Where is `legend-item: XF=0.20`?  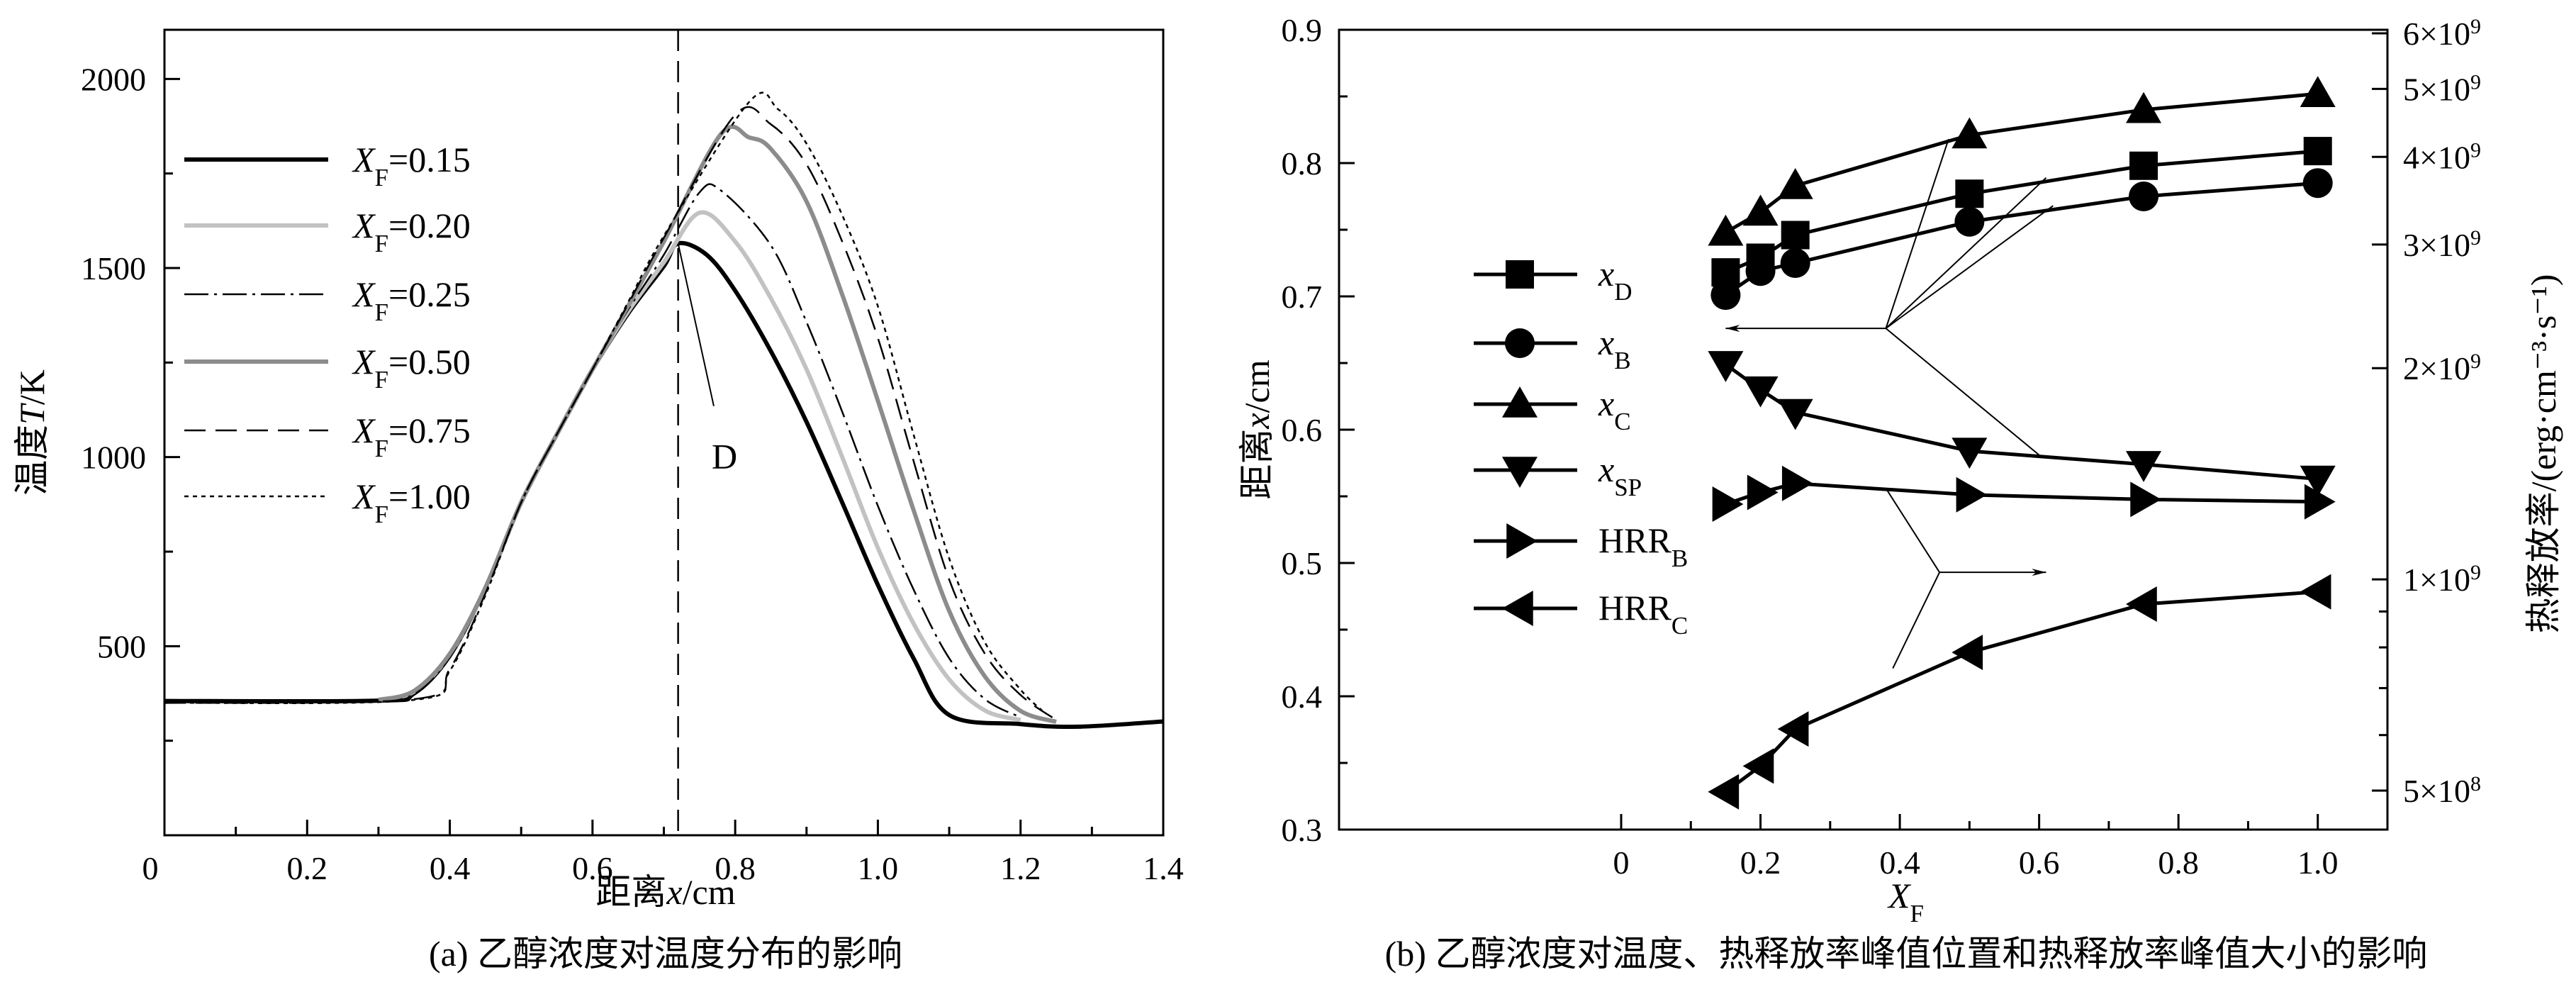
legend-item: XF=0.20 is located at coordinates (411, 231).